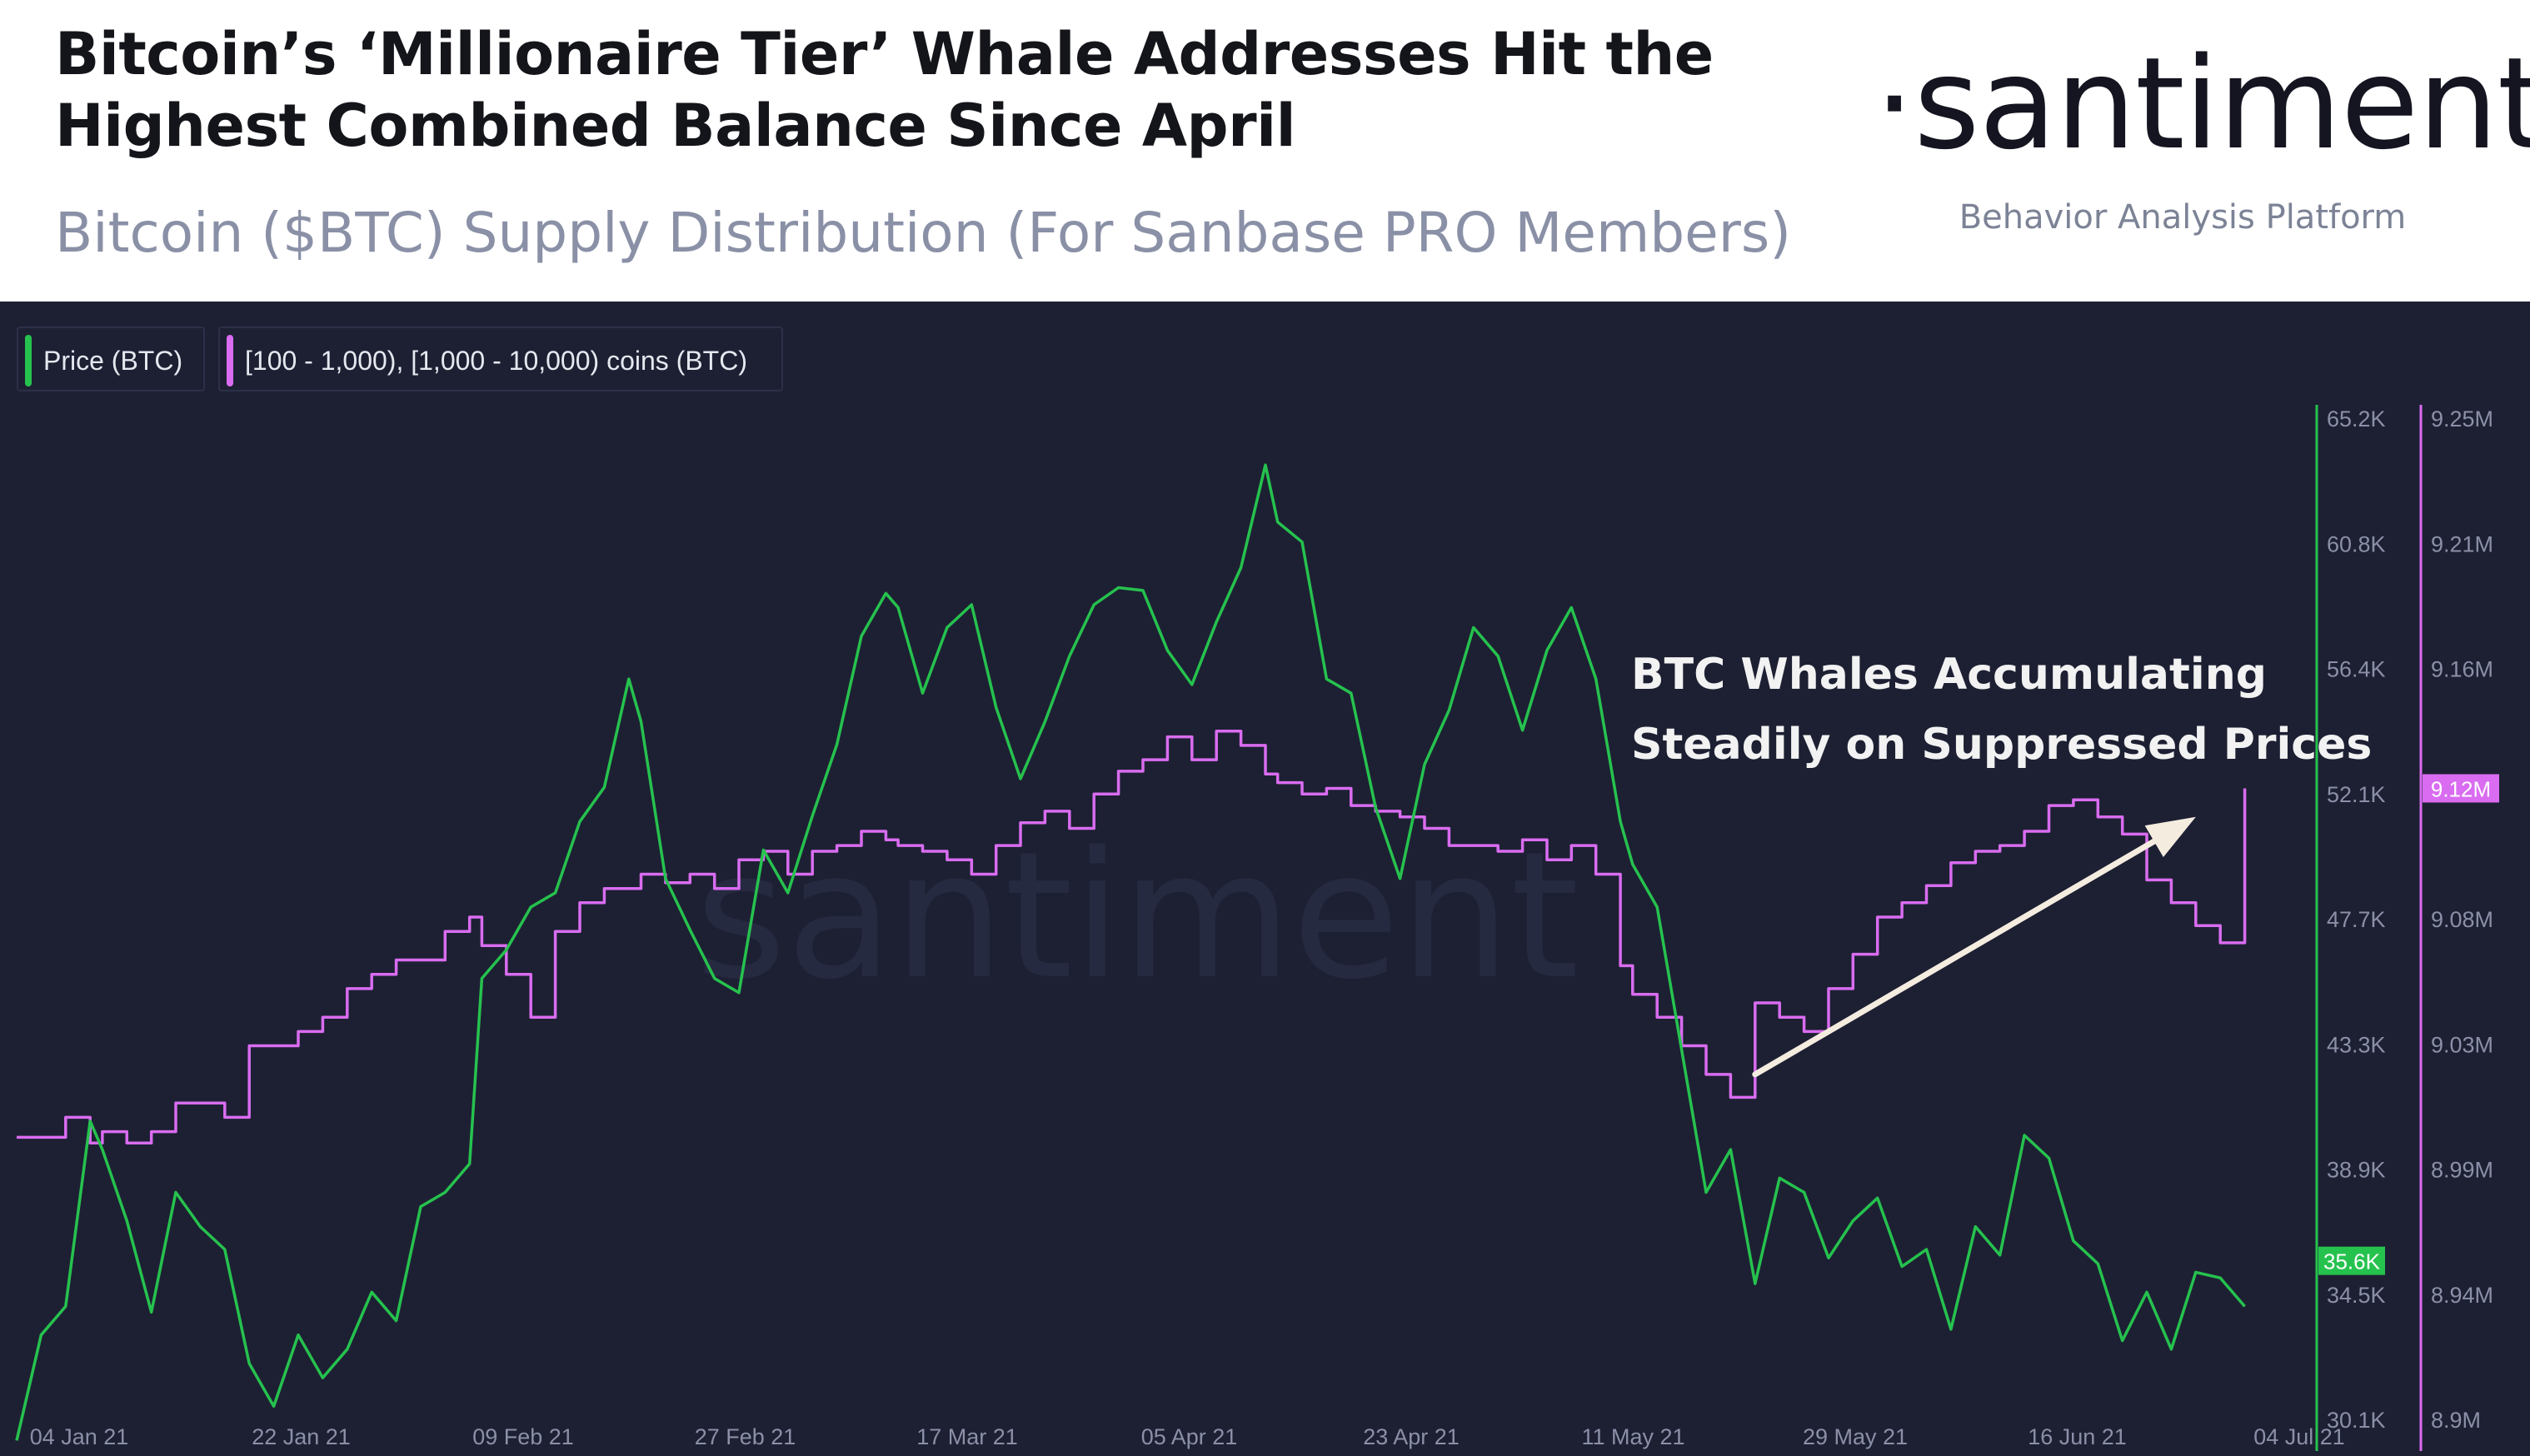 The image size is (2530, 1456). I want to click on price-axis-tick-label: 52.1K, so click(2356, 794).